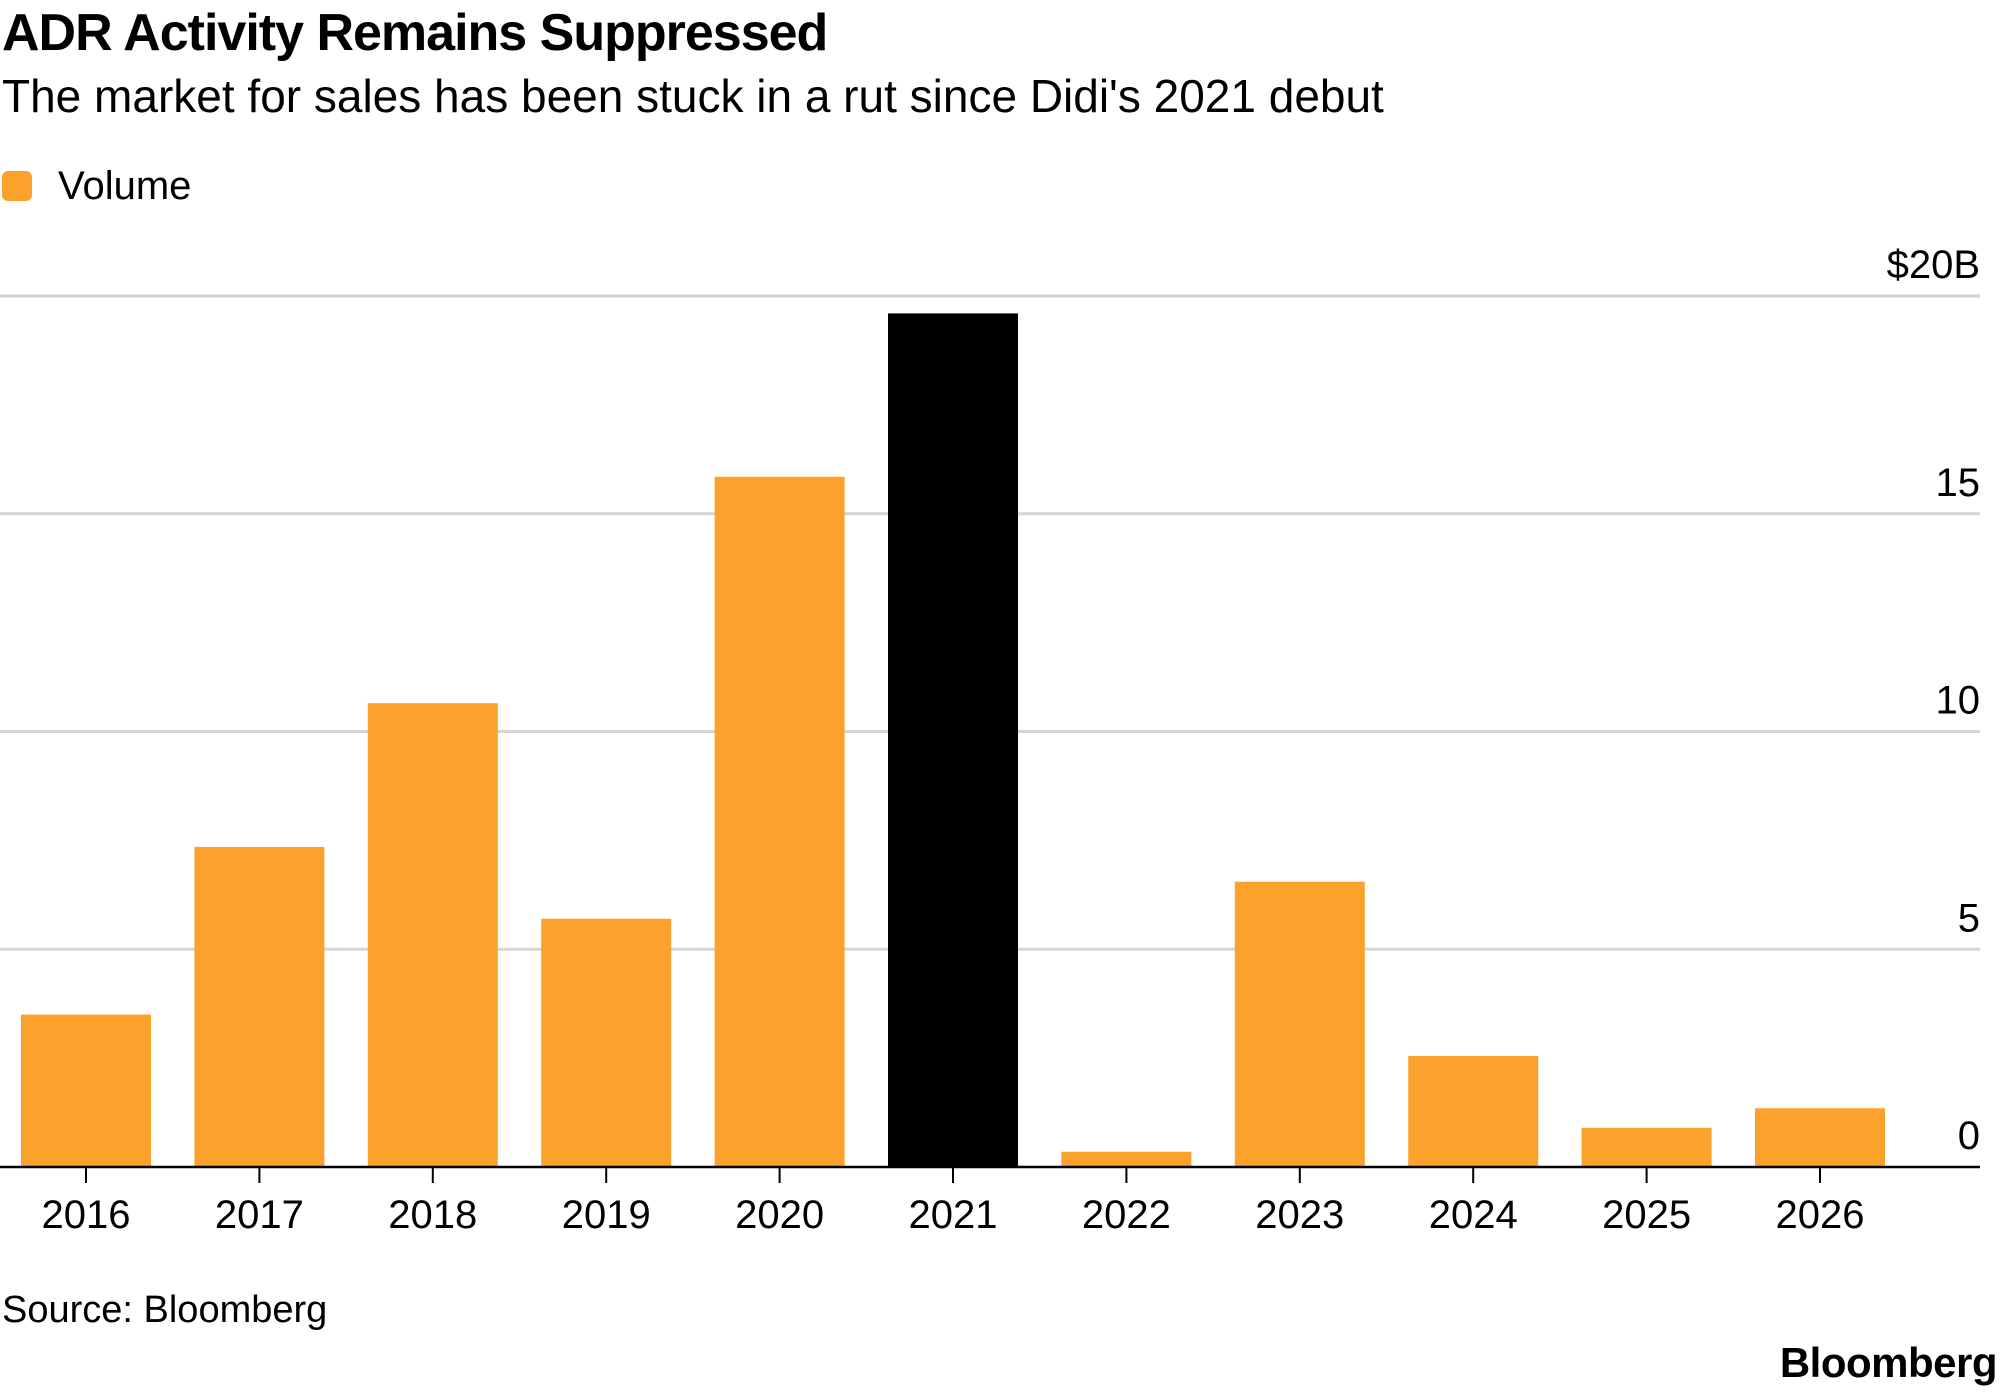 The height and width of the screenshot is (1392, 2005). I want to click on y-tick-label: $20B, so click(1933, 265).